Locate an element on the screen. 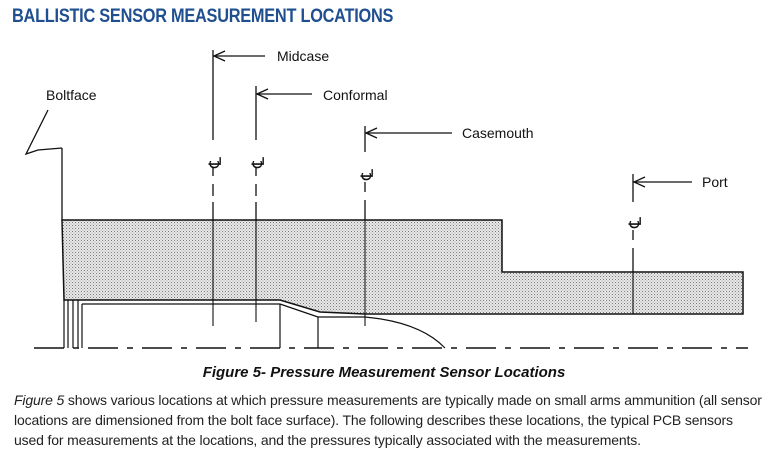  conformal-centerline-symbol: ℄ is located at coordinates (259, 163).